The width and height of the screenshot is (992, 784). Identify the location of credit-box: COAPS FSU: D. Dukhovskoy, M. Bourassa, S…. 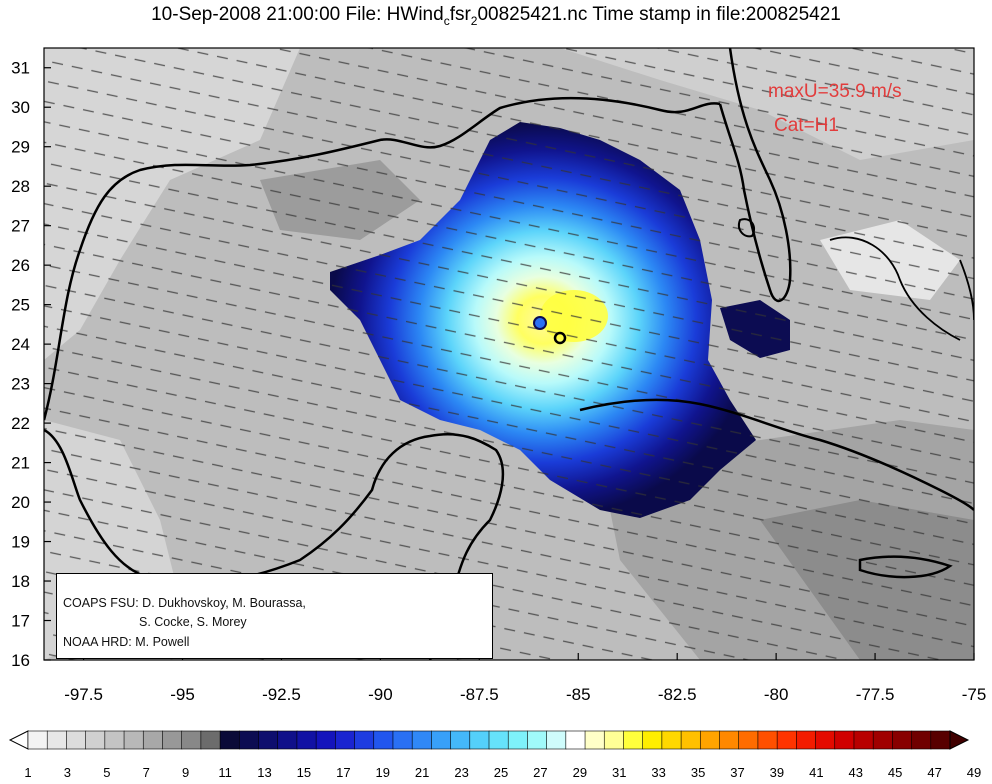
(274, 616).